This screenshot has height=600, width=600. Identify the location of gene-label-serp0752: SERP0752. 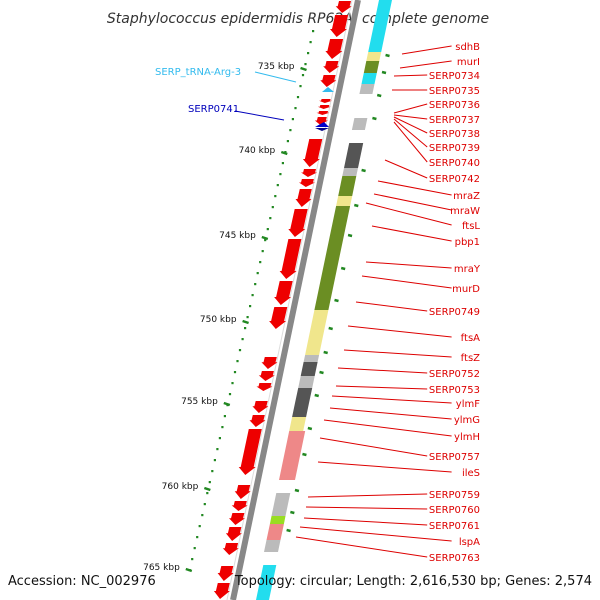
(408, 373).